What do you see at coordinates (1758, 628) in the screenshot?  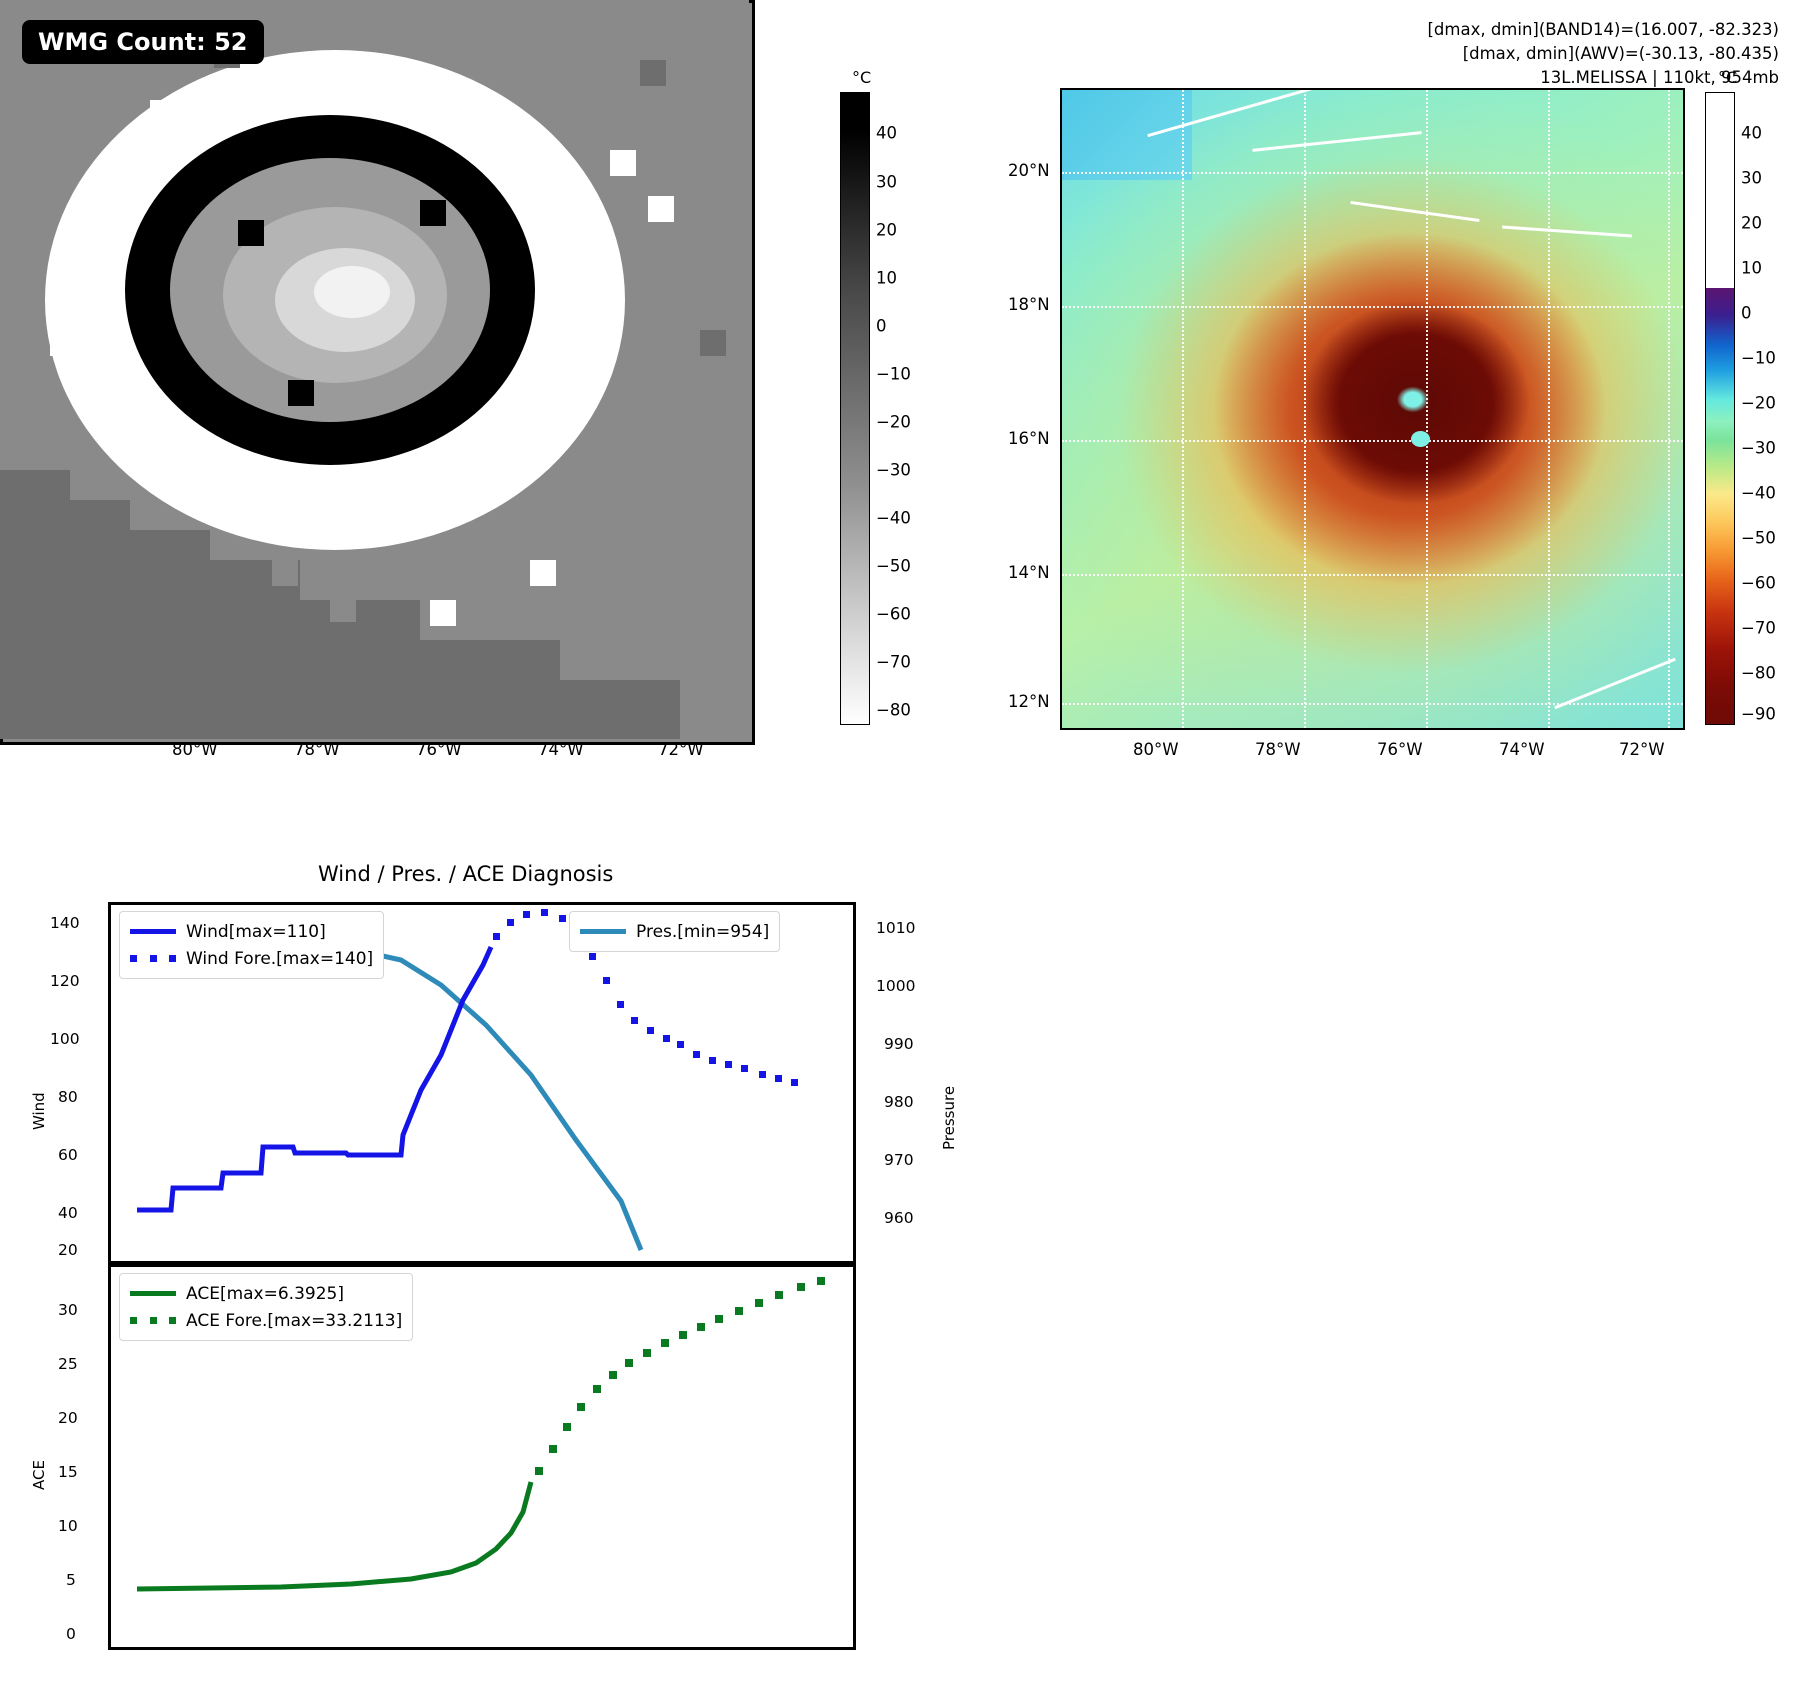 I see `awv-cb-tick: −70` at bounding box center [1758, 628].